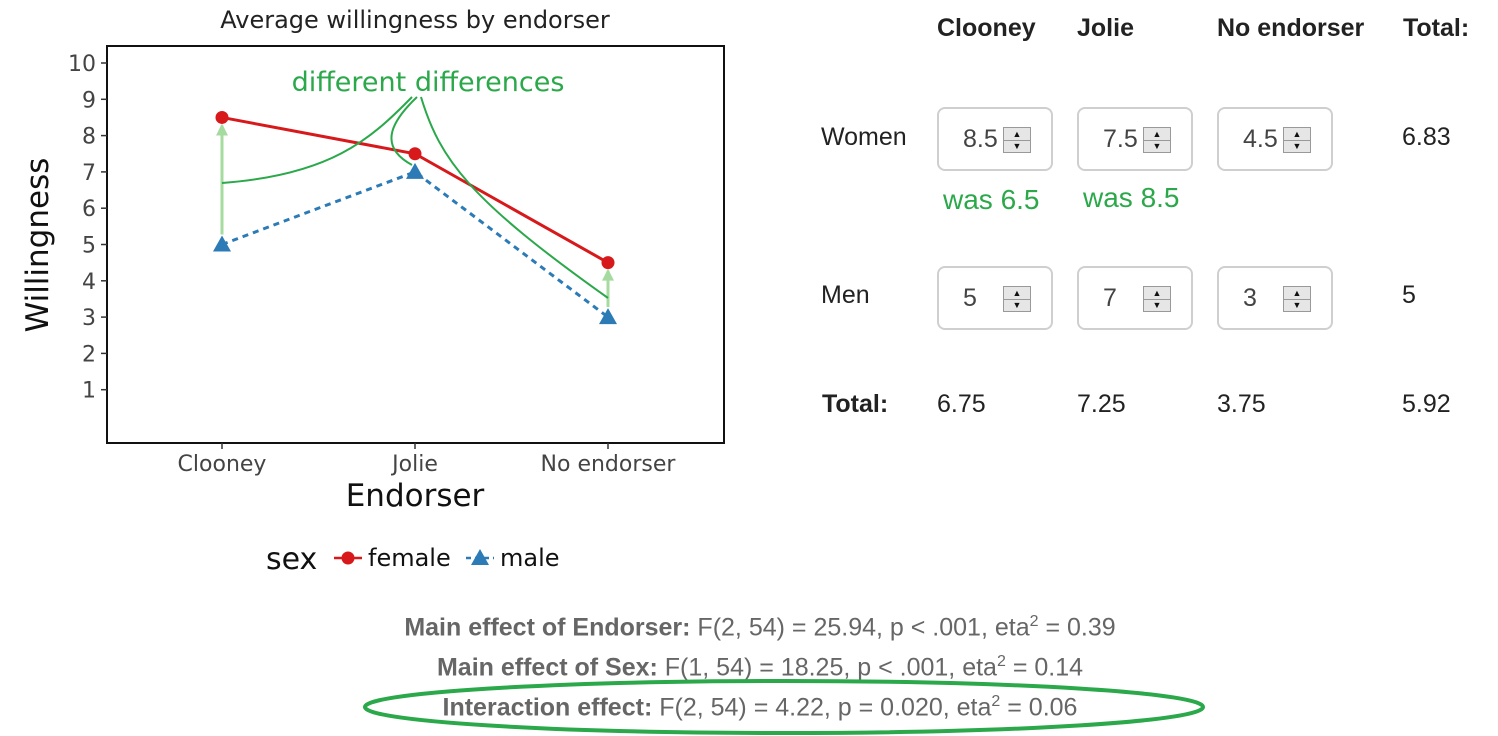  I want to click on total-no-endorser: 3.75, so click(1241, 404).